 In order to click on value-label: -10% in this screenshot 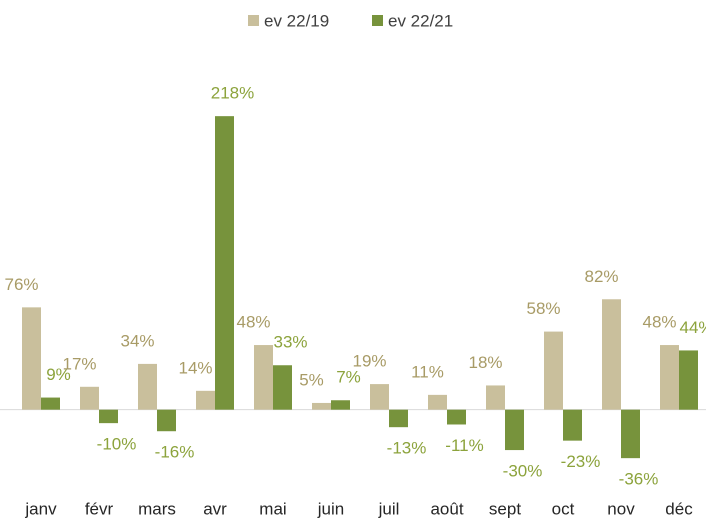, I will do `click(117, 444)`.